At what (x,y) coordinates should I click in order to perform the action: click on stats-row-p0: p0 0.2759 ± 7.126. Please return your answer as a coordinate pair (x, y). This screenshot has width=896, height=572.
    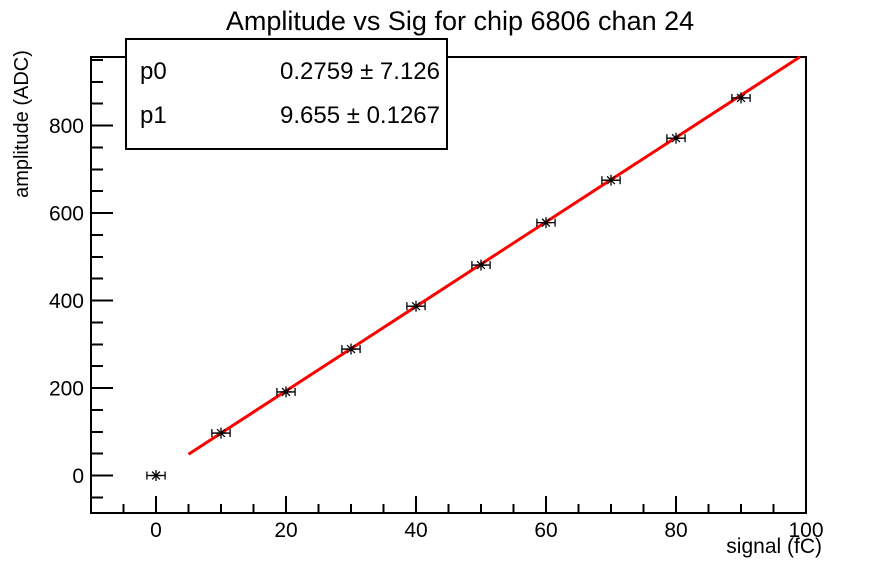
    Looking at the image, I should click on (286, 72).